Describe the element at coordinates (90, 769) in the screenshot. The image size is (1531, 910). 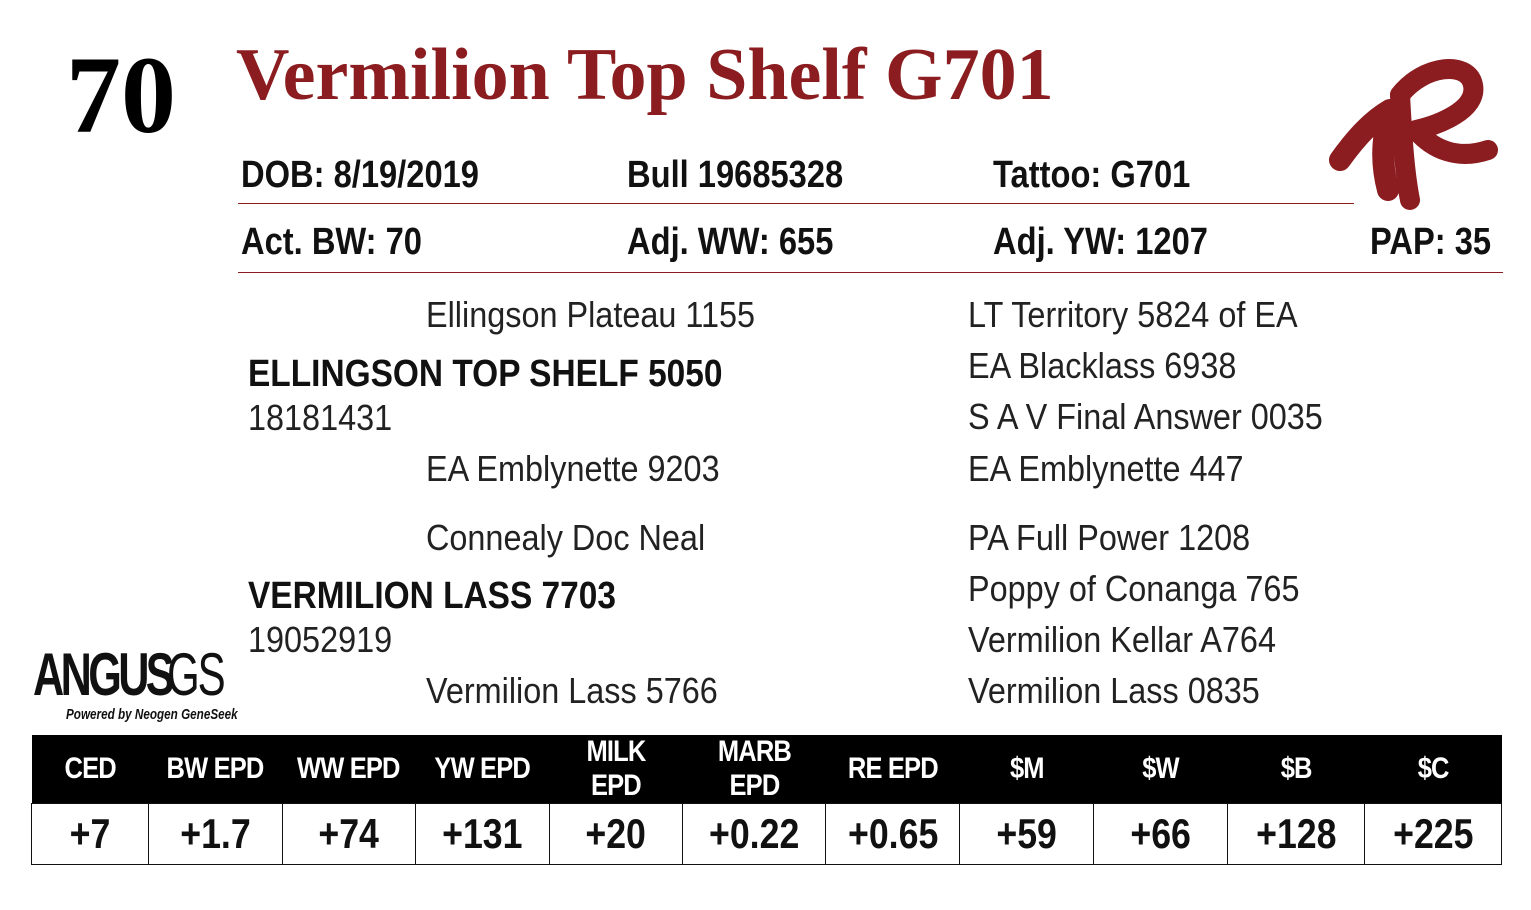
I see `epd-header: CED` at that location.